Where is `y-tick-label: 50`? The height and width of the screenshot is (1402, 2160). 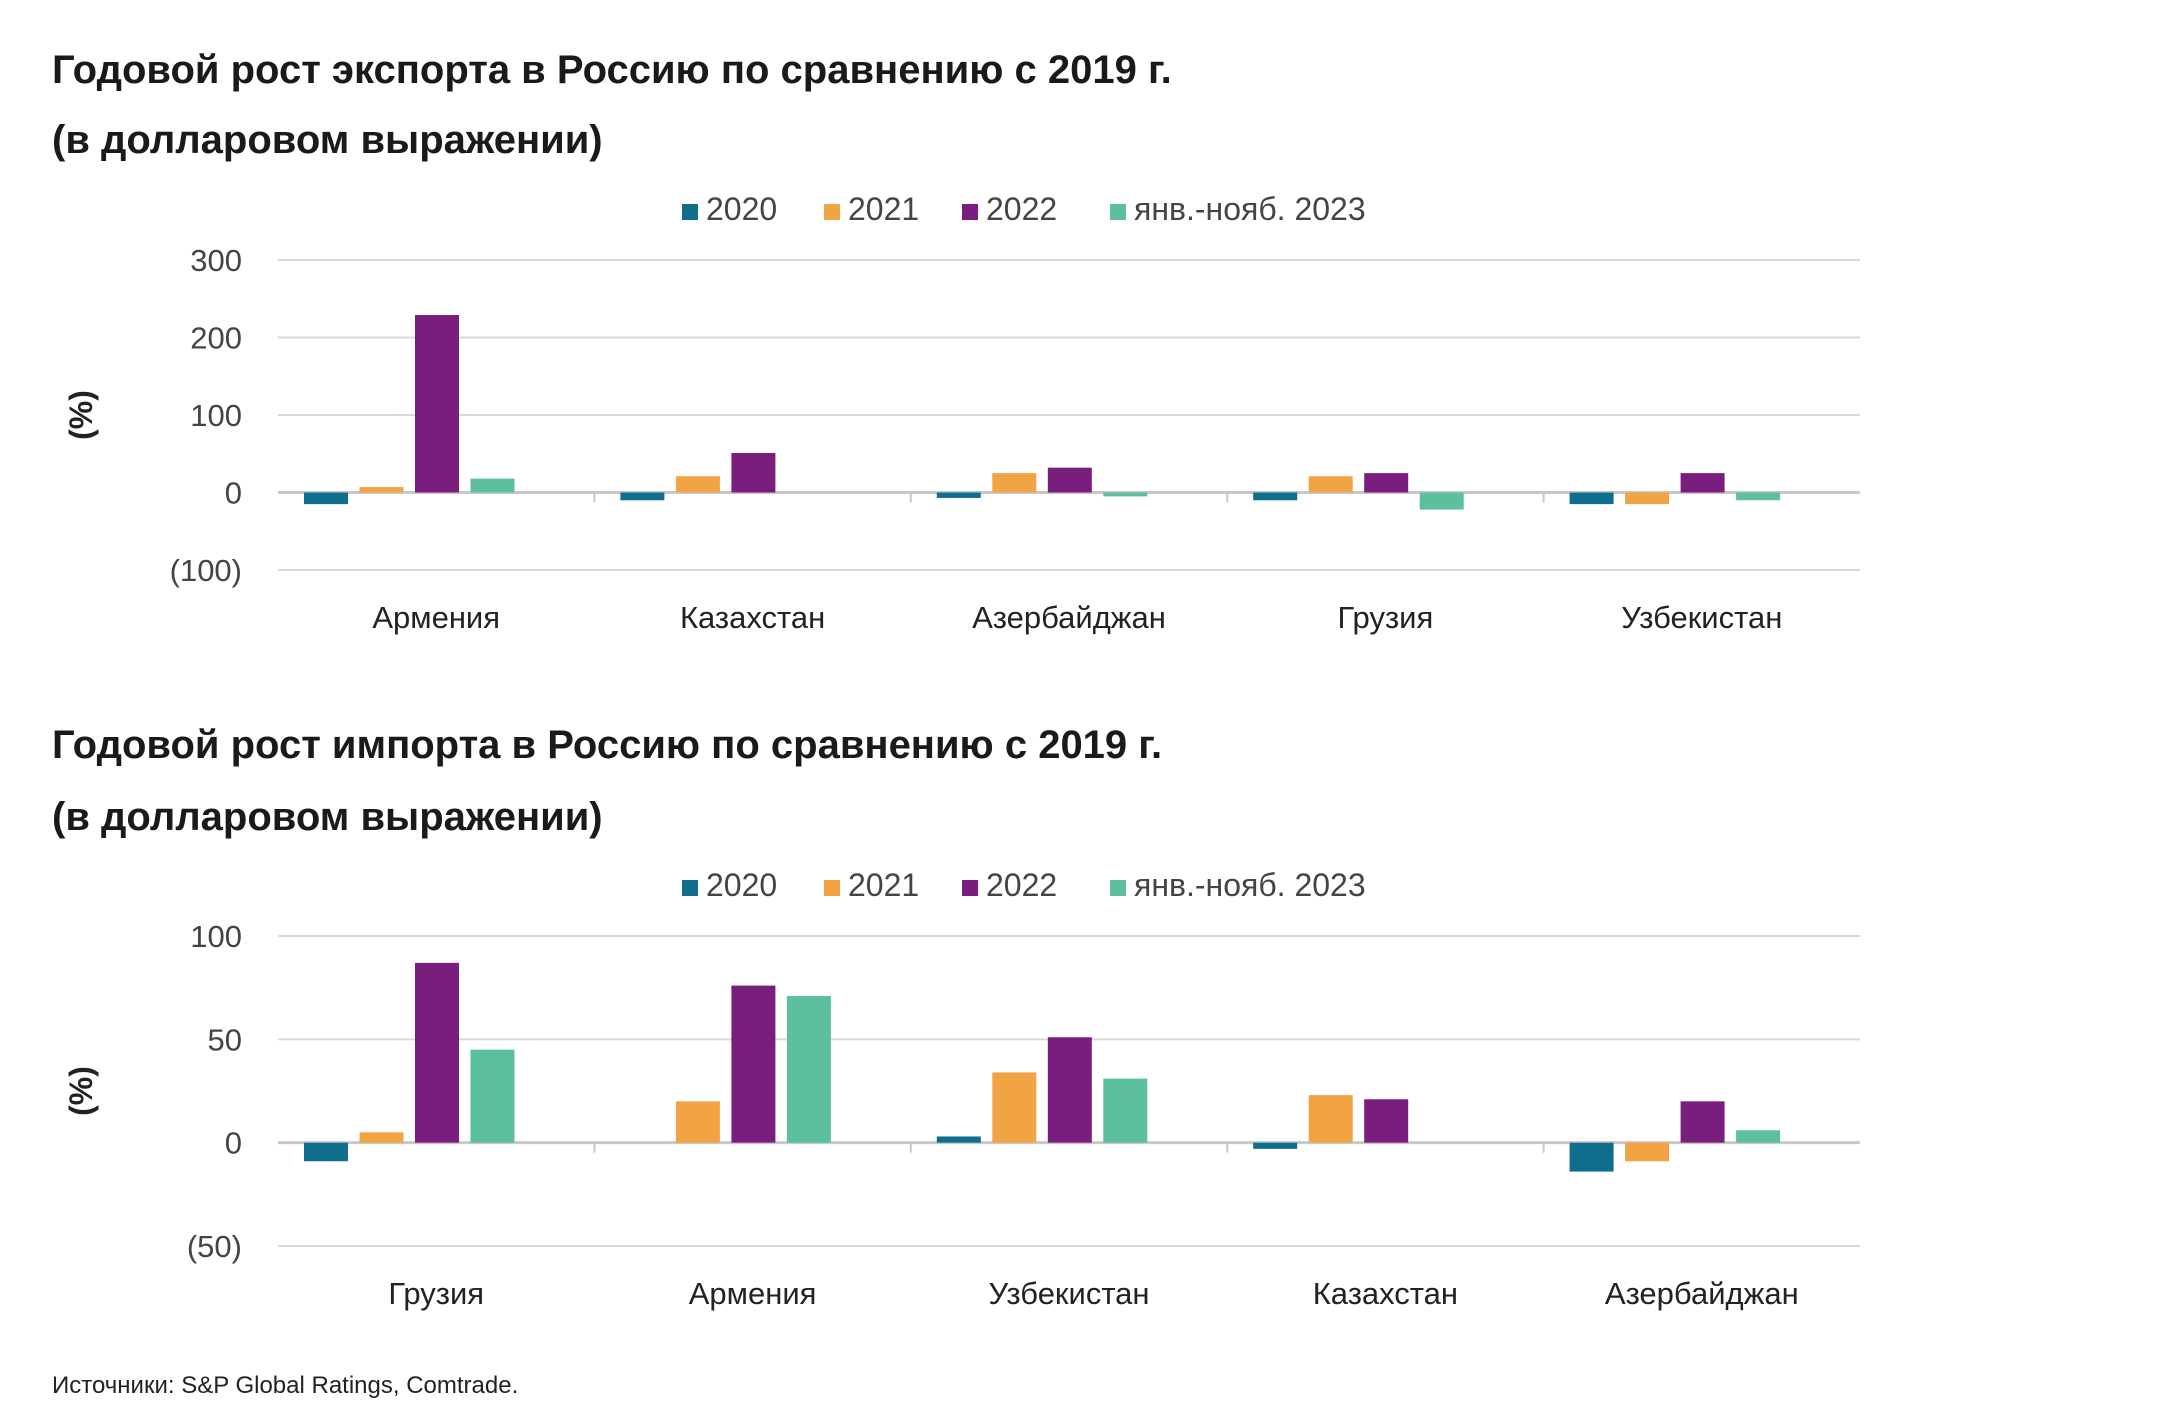 y-tick-label: 50 is located at coordinates (225, 1039).